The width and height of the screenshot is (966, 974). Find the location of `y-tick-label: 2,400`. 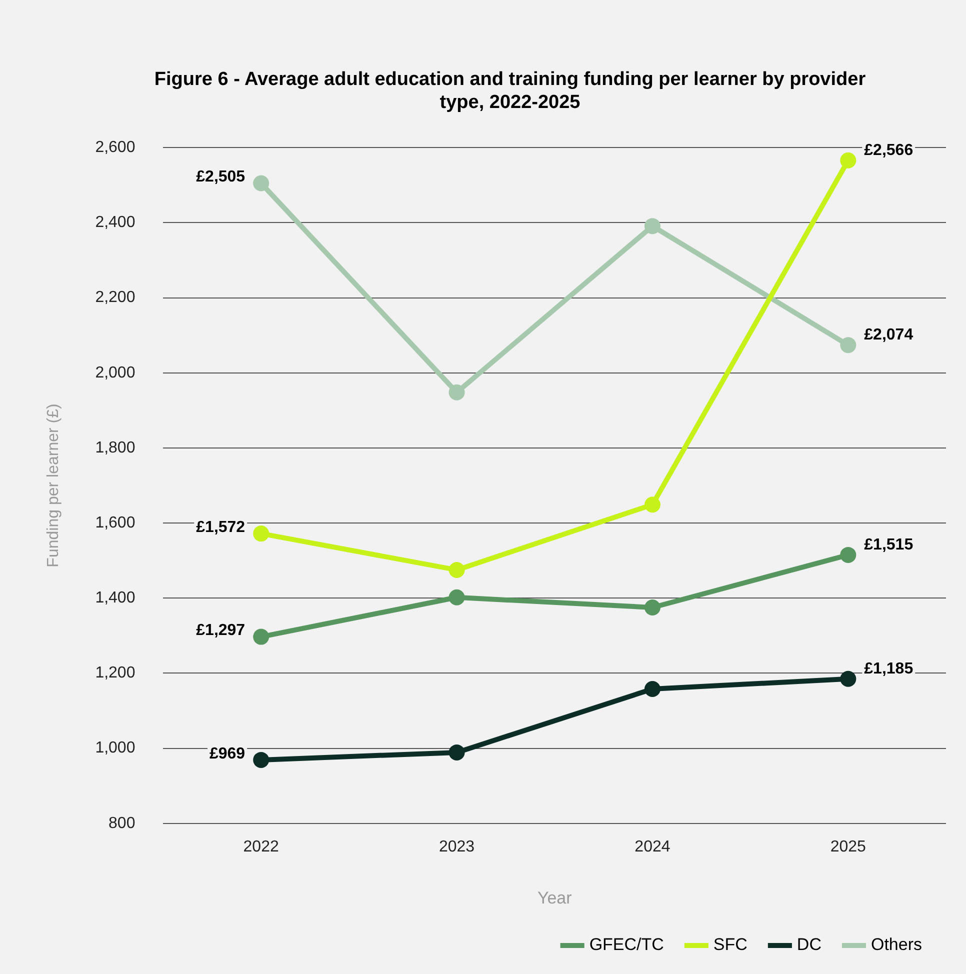

y-tick-label: 2,400 is located at coordinates (115, 223).